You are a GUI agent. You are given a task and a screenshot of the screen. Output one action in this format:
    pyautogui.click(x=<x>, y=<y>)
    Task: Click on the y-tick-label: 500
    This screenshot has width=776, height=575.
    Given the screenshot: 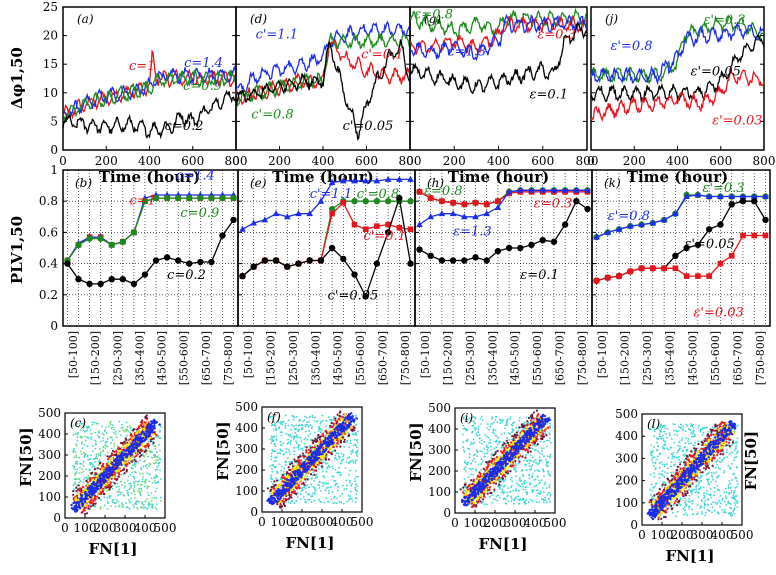 What is the action you would take?
    pyautogui.click(x=49, y=413)
    